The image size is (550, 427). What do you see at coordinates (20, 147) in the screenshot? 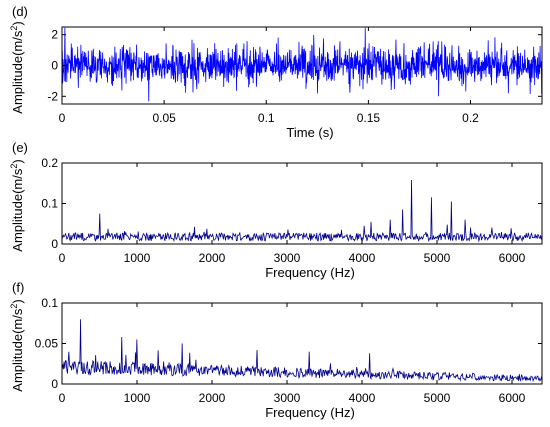
I see `panel-label: (e)` at bounding box center [20, 147].